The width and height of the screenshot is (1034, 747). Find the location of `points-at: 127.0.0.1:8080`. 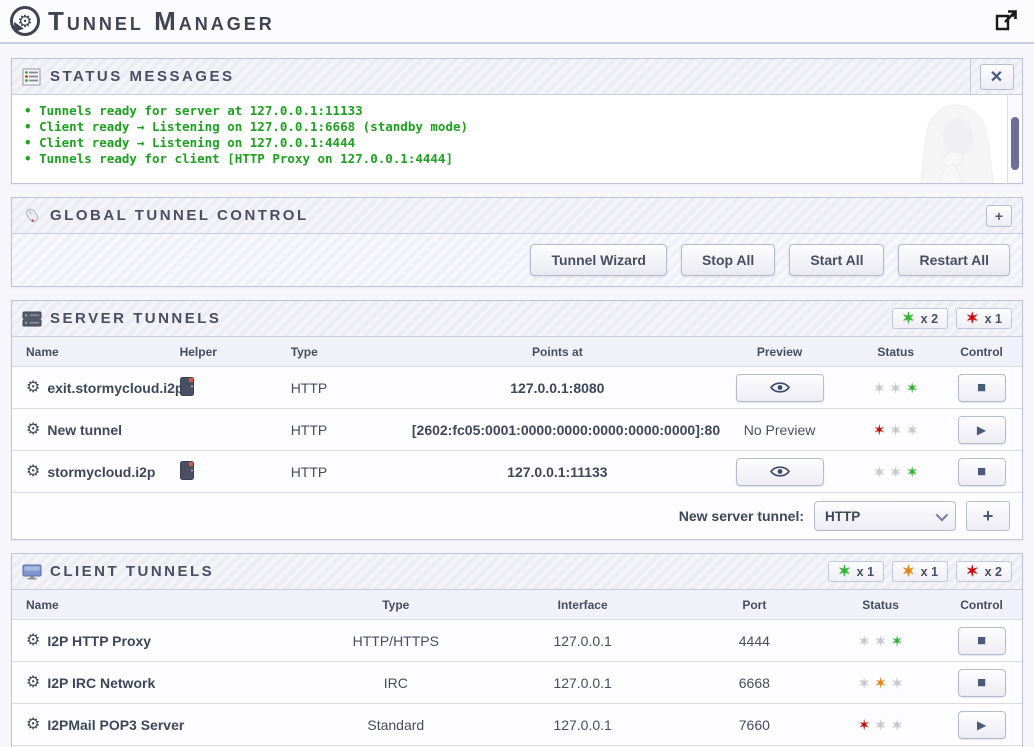

points-at: 127.0.0.1:8080 is located at coordinates (557, 387).